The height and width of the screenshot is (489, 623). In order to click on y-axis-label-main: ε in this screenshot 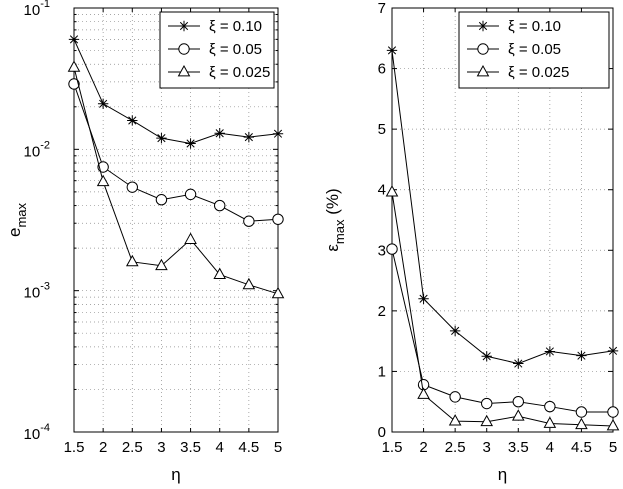, I will do `click(332, 248)`.